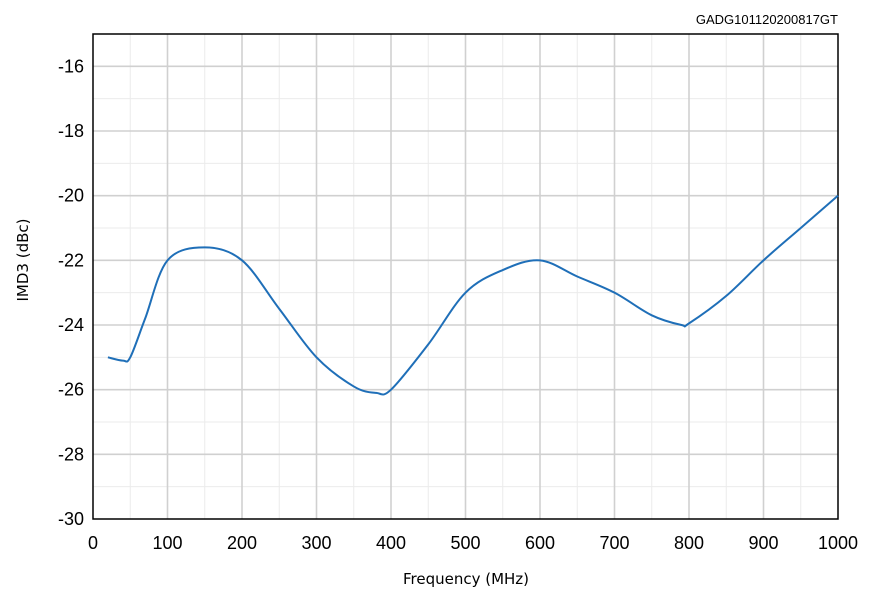 The width and height of the screenshot is (873, 595). Describe the element at coordinates (763, 543) in the screenshot. I see `x-tick-label: 900` at that location.